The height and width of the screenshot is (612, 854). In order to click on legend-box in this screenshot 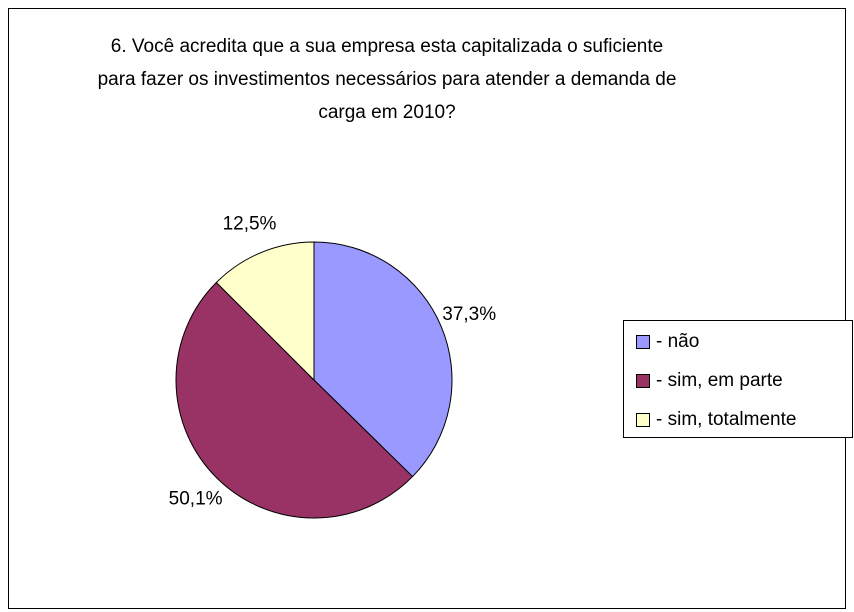, I will do `click(738, 379)`.